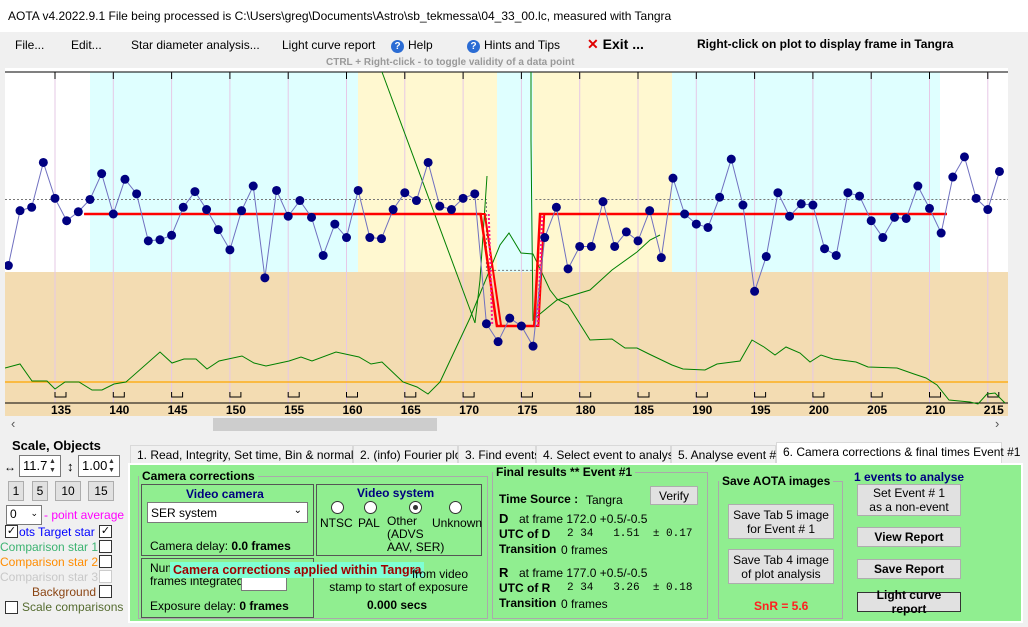 The height and width of the screenshot is (627, 1028). Describe the element at coordinates (119, 409) in the screenshot. I see `x-tick-label: 140` at that location.